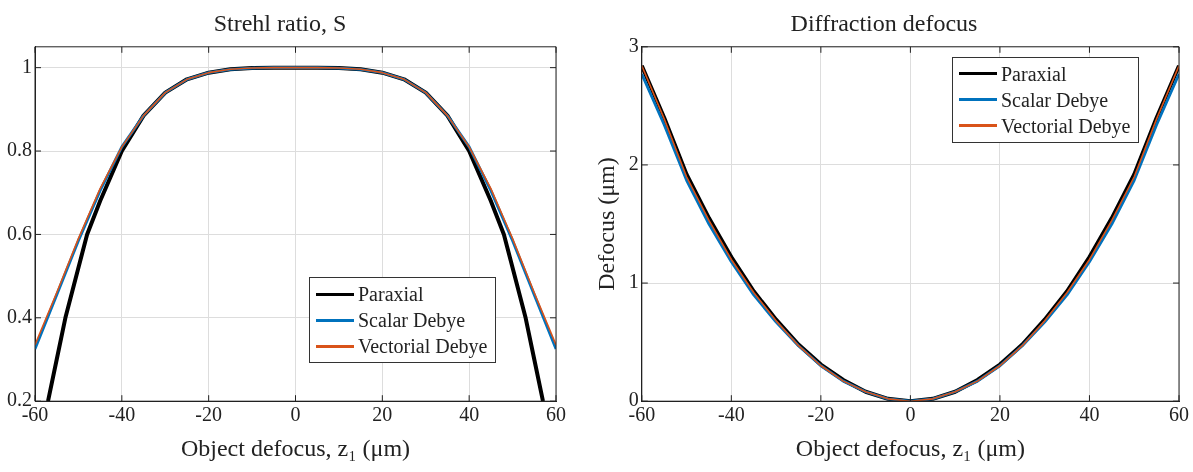 The width and height of the screenshot is (1193, 472). I want to click on y-tick-label: 0.4, so click(19, 316).